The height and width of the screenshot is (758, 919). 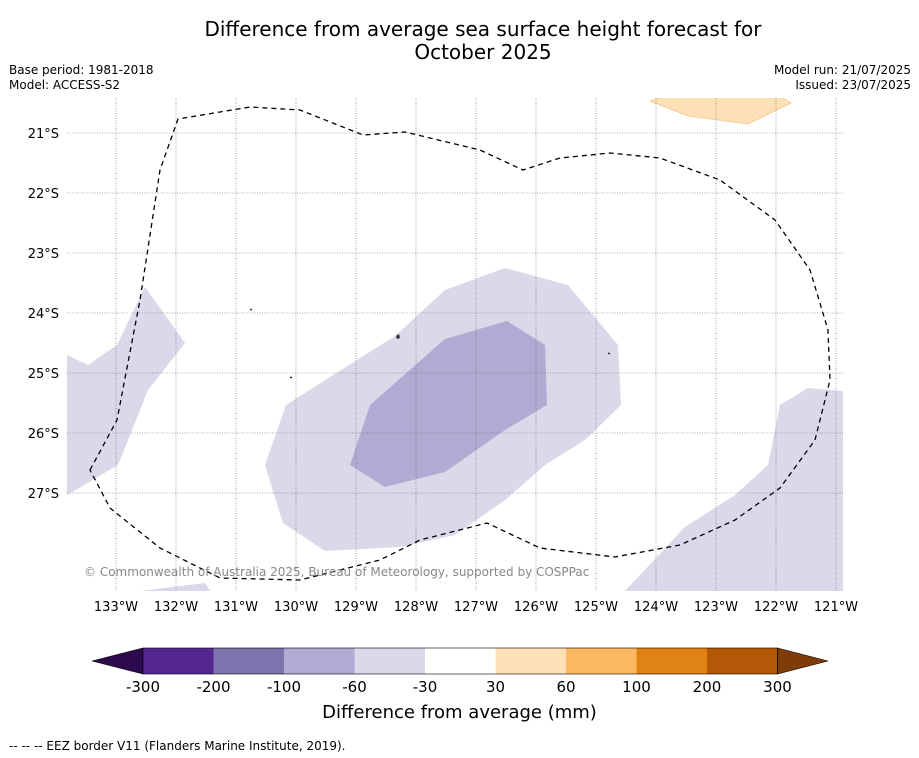 I want to click on latitude-labels: 21°S 22°S 23°S 24°S 25°S 26°S 27°S, so click(x=43, y=314).